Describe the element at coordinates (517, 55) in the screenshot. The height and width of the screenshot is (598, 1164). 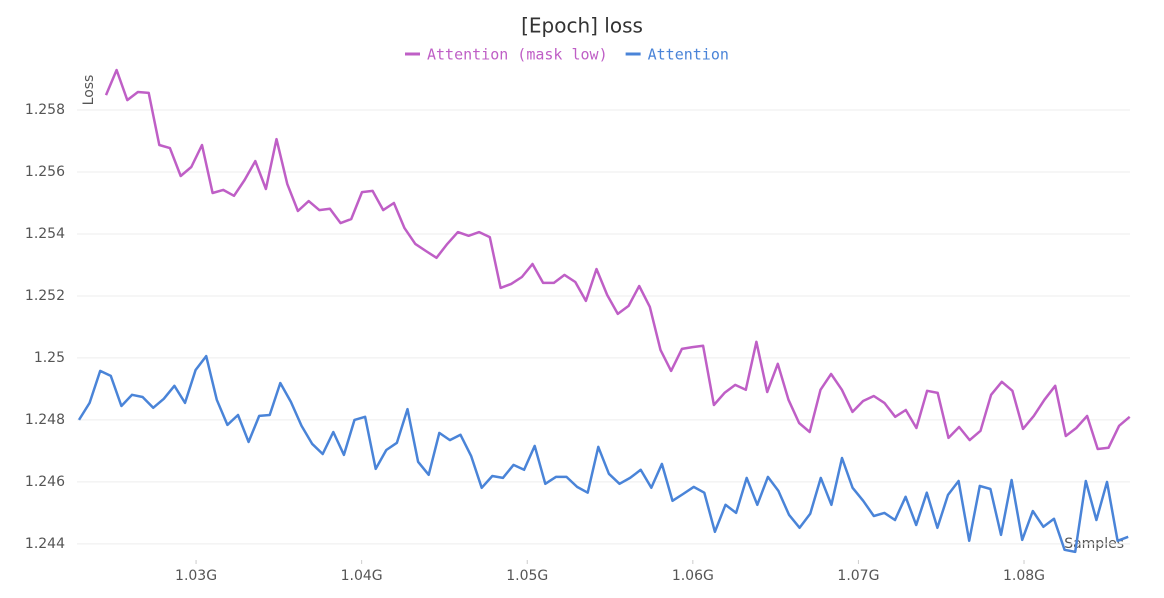
I see `legend-label: Attention (mask low)` at that location.